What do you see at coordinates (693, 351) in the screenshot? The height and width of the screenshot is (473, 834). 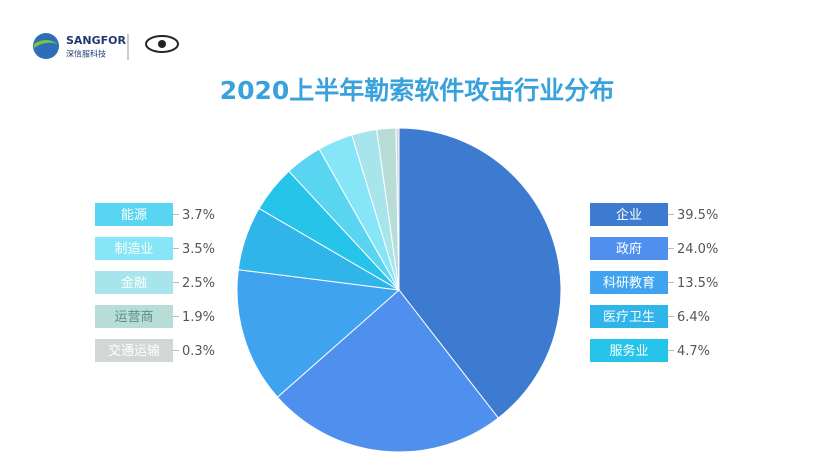 I see `value-label: 4.7%` at bounding box center [693, 351].